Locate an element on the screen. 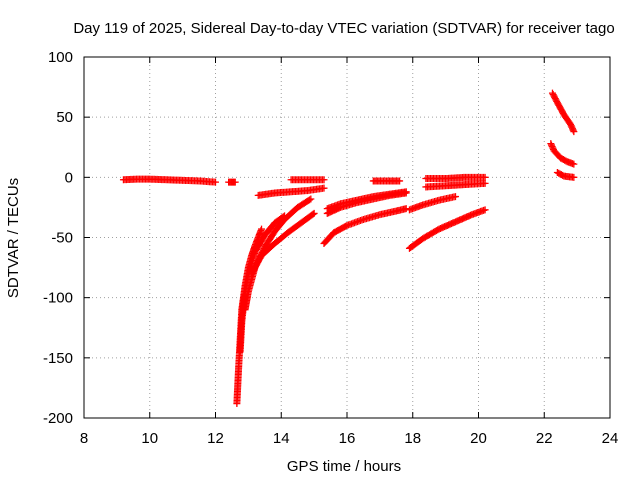 The width and height of the screenshot is (640, 480). x-tick-label: 12 is located at coordinates (215, 438).